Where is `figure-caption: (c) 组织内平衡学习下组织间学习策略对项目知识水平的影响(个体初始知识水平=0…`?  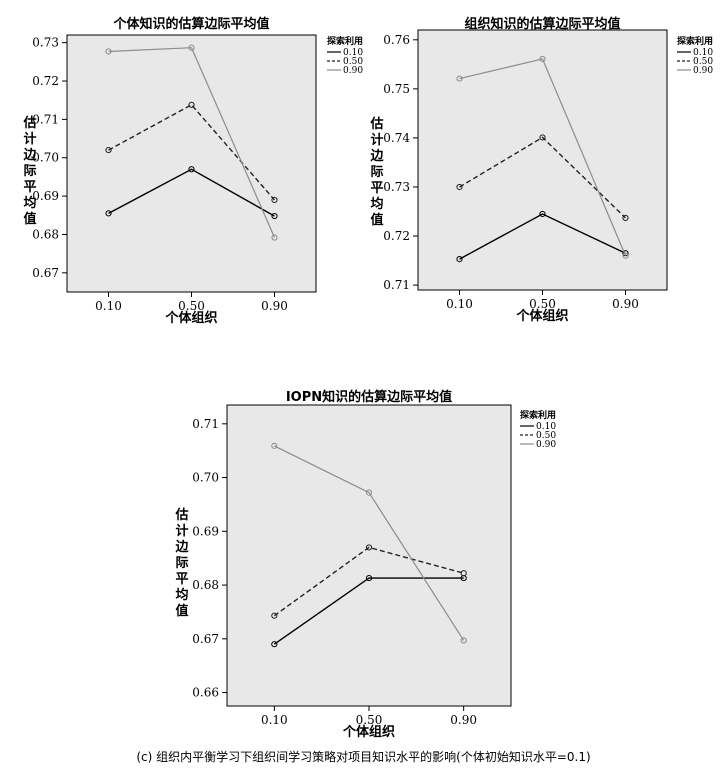
figure-caption: (c) 组织内平衡学习下组织间学习策略对项目知识水平的影响(个体初始知识水平=0… is located at coordinates (363, 757).